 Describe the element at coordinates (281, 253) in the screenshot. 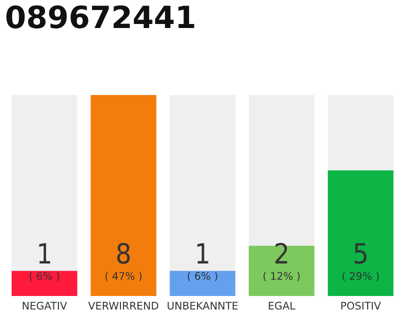

I see `data-label: 2` at that location.